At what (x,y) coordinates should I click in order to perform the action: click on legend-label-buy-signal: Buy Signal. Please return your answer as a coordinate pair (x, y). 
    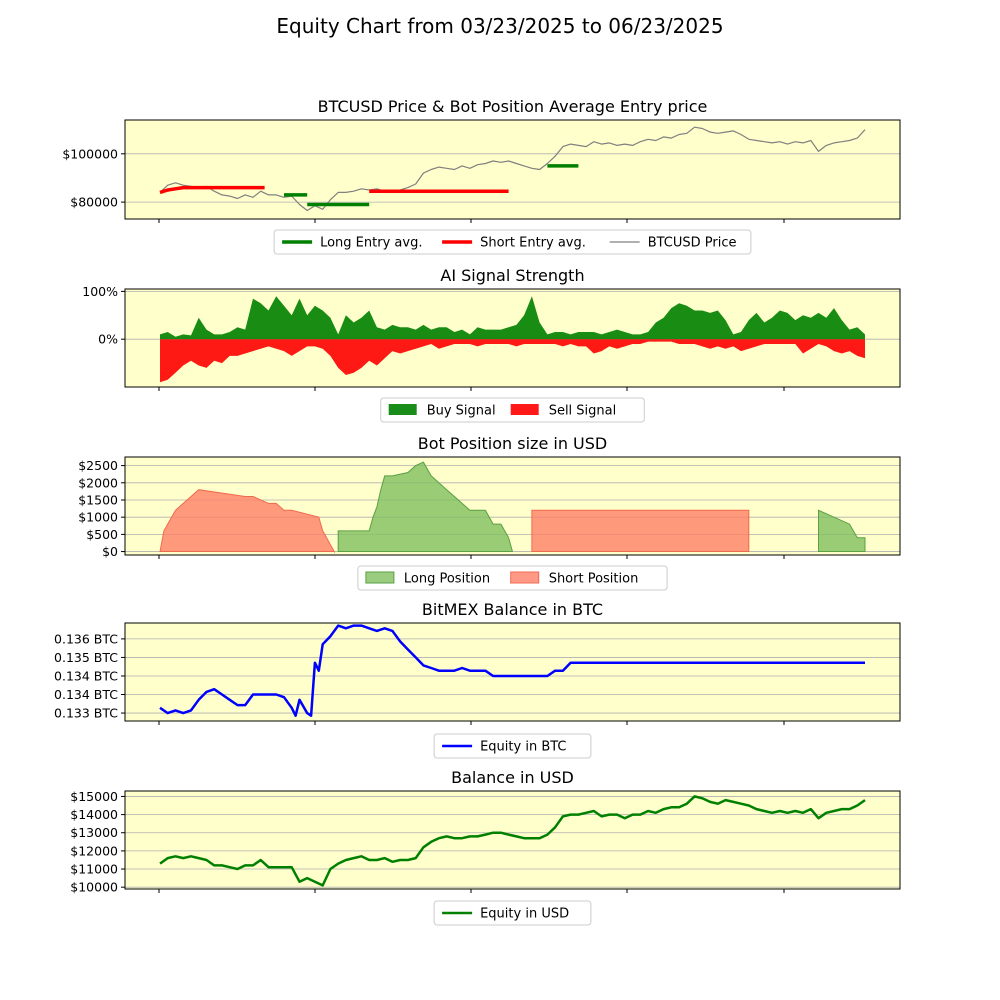
    Looking at the image, I should click on (461, 411).